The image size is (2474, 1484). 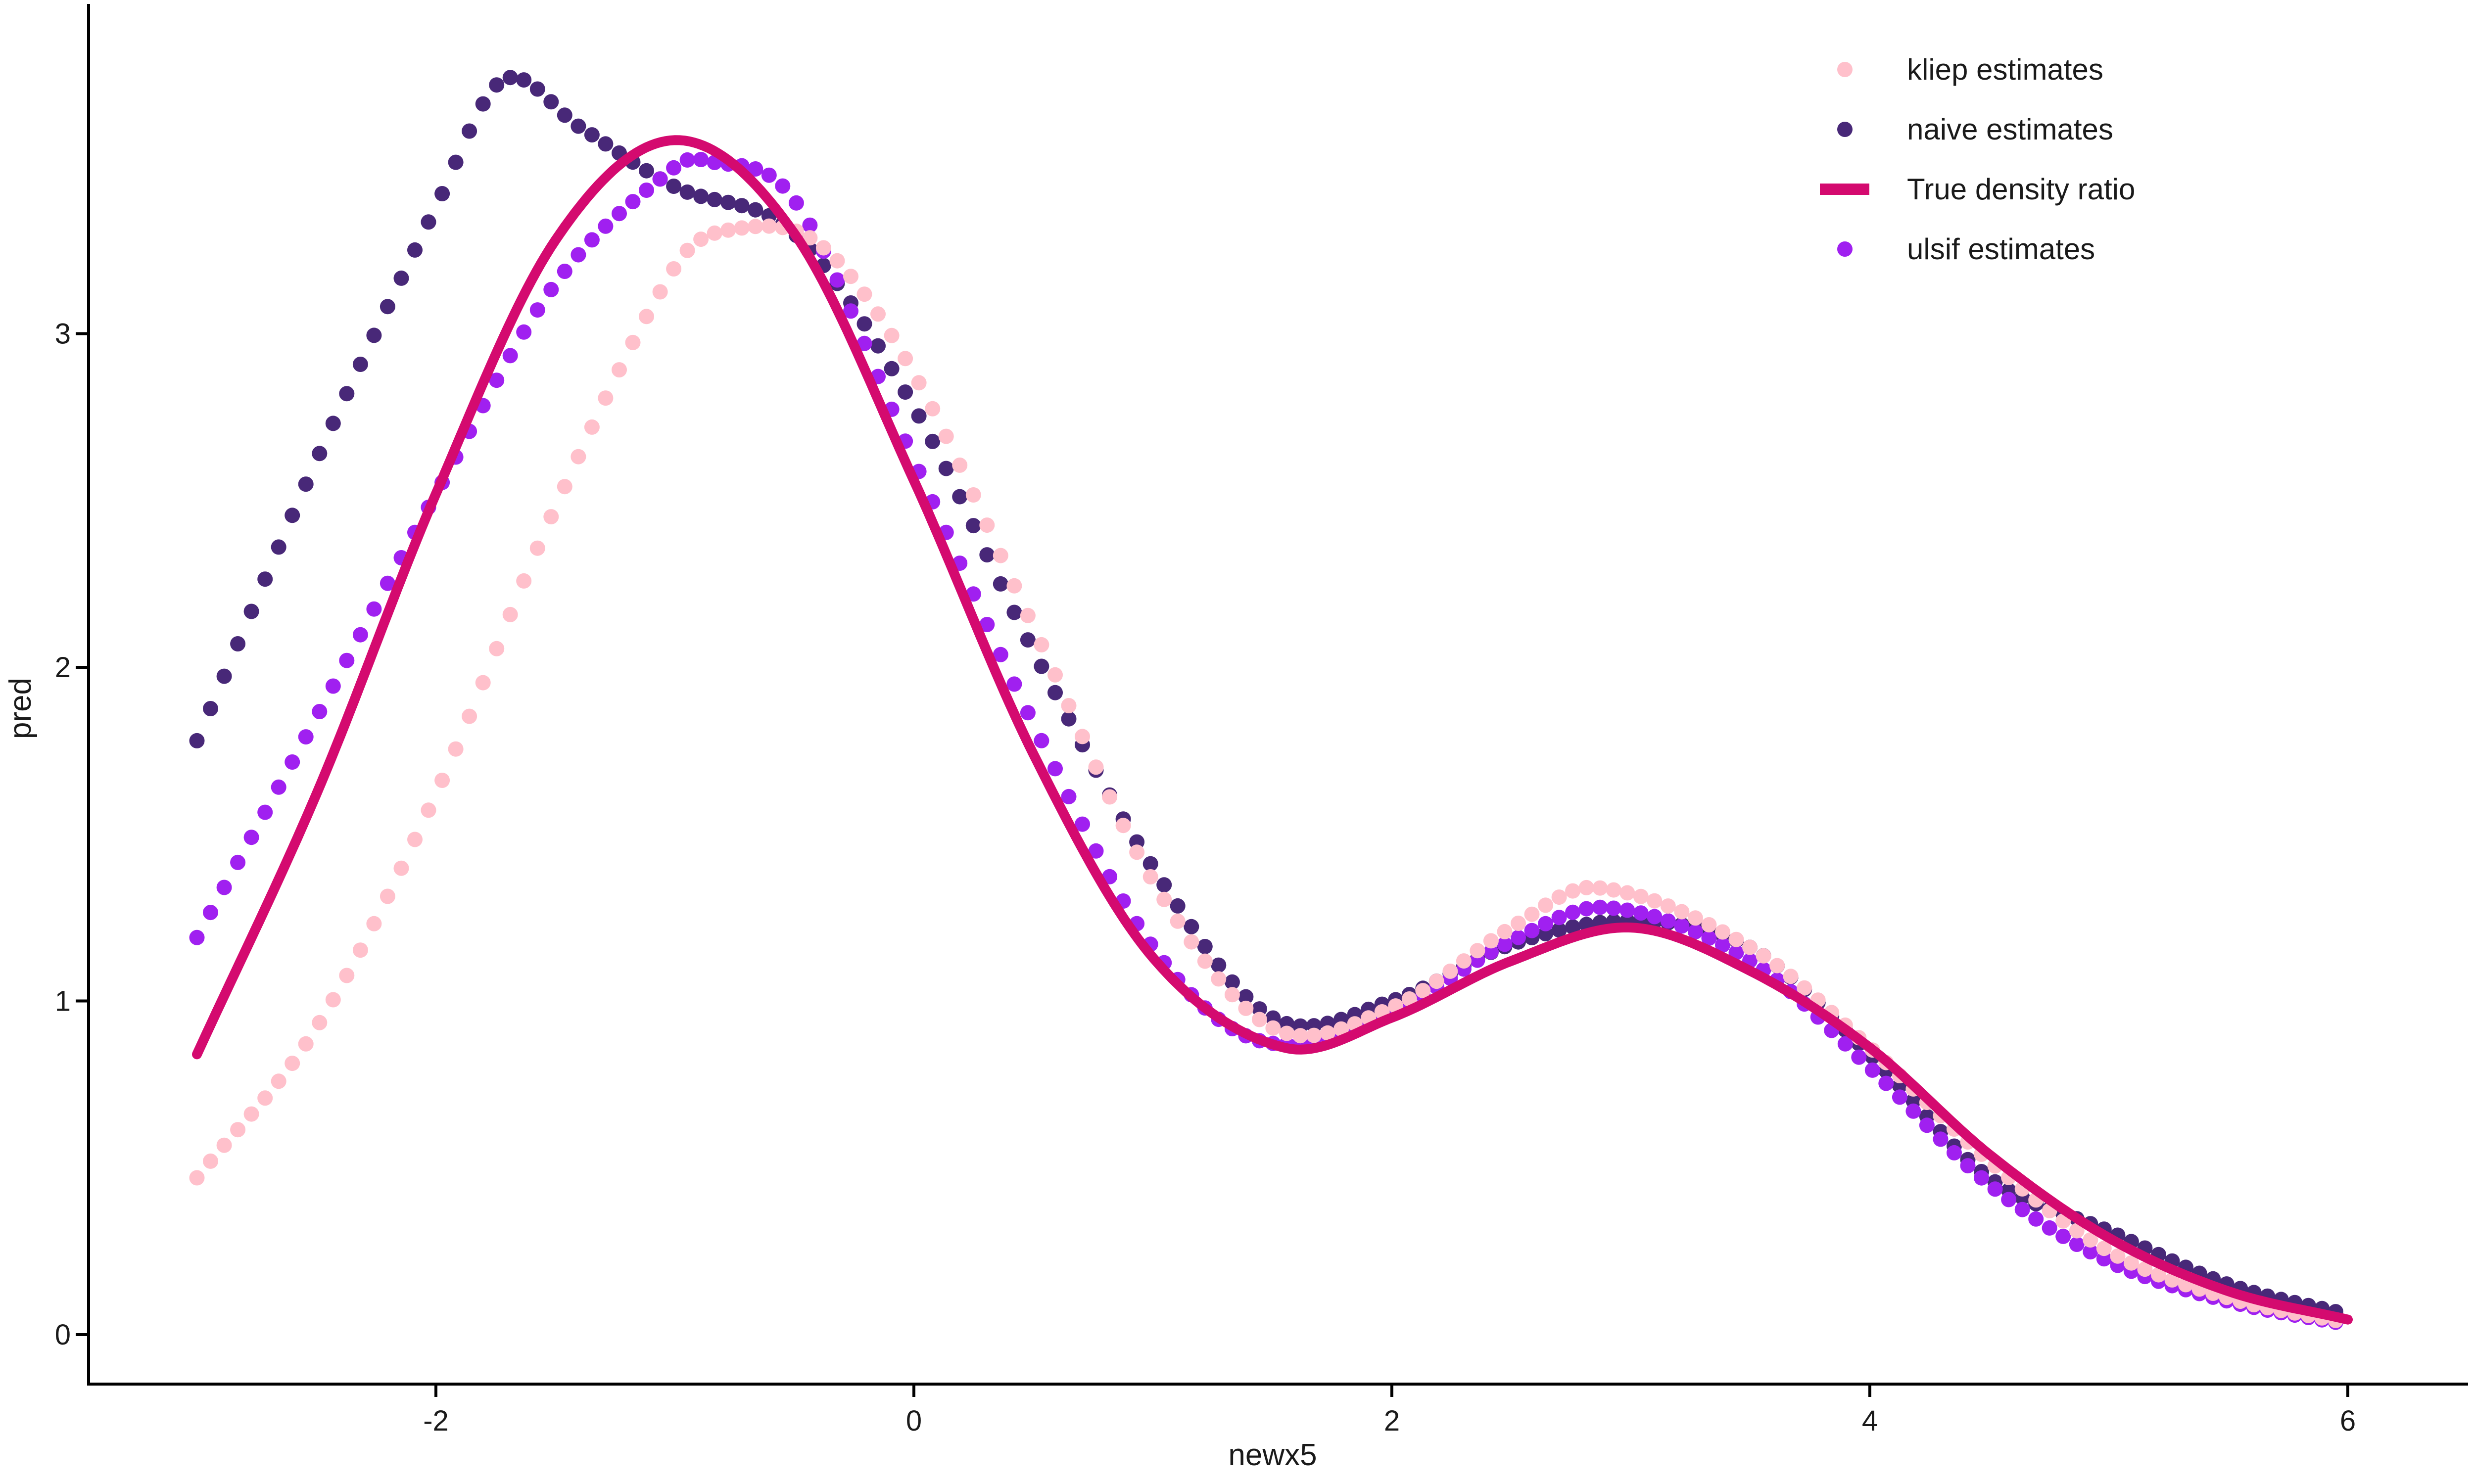 What do you see at coordinates (21, 708) in the screenshot?
I see `y-axis-title: pred` at bounding box center [21, 708].